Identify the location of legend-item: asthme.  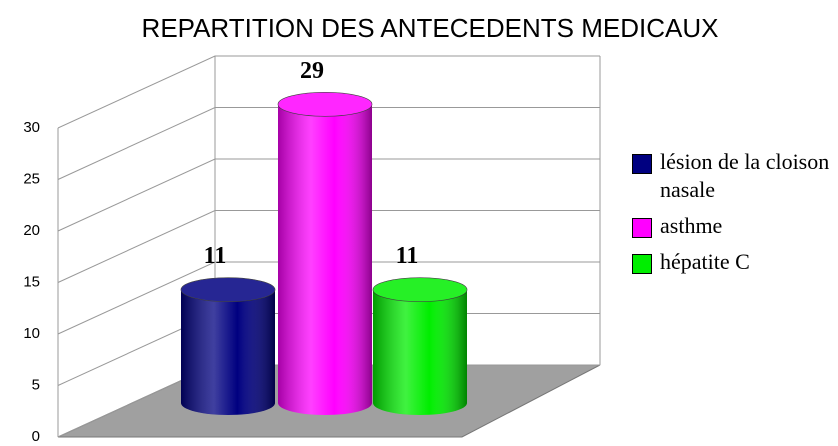
(732, 226).